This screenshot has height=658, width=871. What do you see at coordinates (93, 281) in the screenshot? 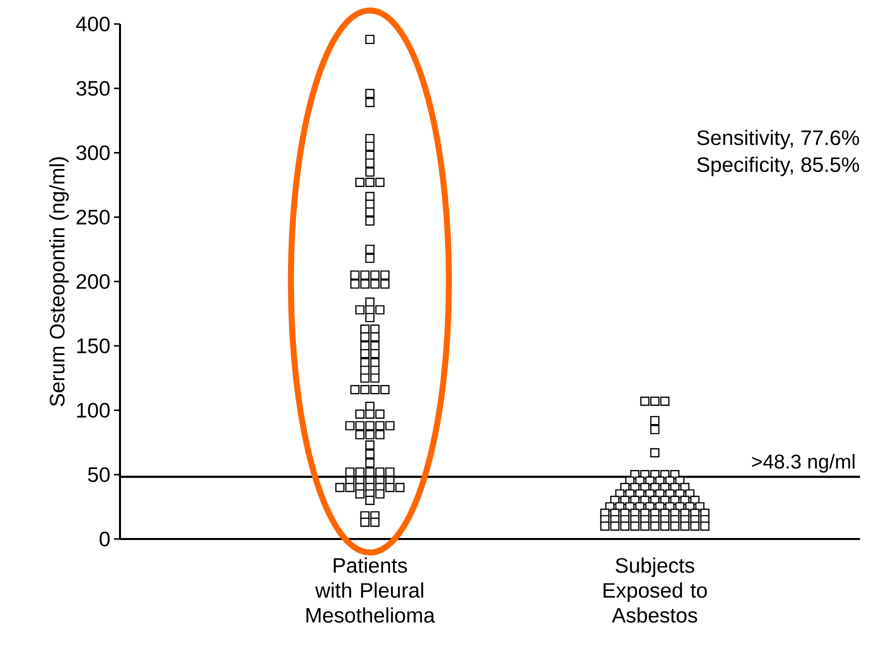
I see `y-tick-label: 200` at bounding box center [93, 281].